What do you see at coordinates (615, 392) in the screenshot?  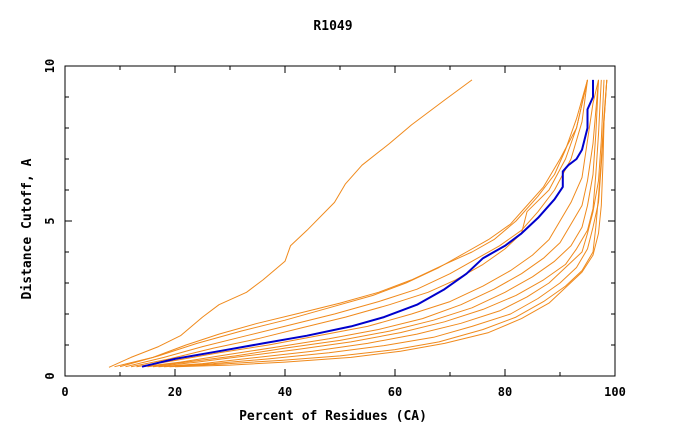 I see `x-tick-label: 100` at bounding box center [615, 392].